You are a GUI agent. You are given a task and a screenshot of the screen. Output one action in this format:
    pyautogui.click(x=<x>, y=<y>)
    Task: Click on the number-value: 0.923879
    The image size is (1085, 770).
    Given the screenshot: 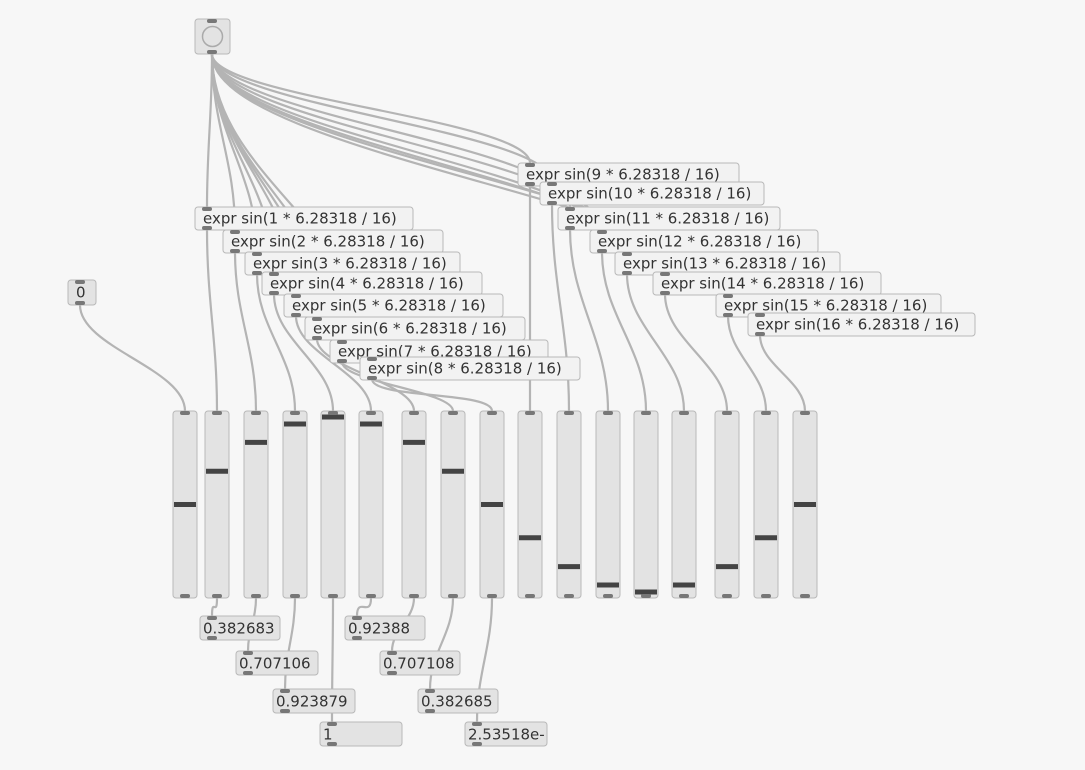 What is the action you would take?
    pyautogui.click(x=312, y=702)
    